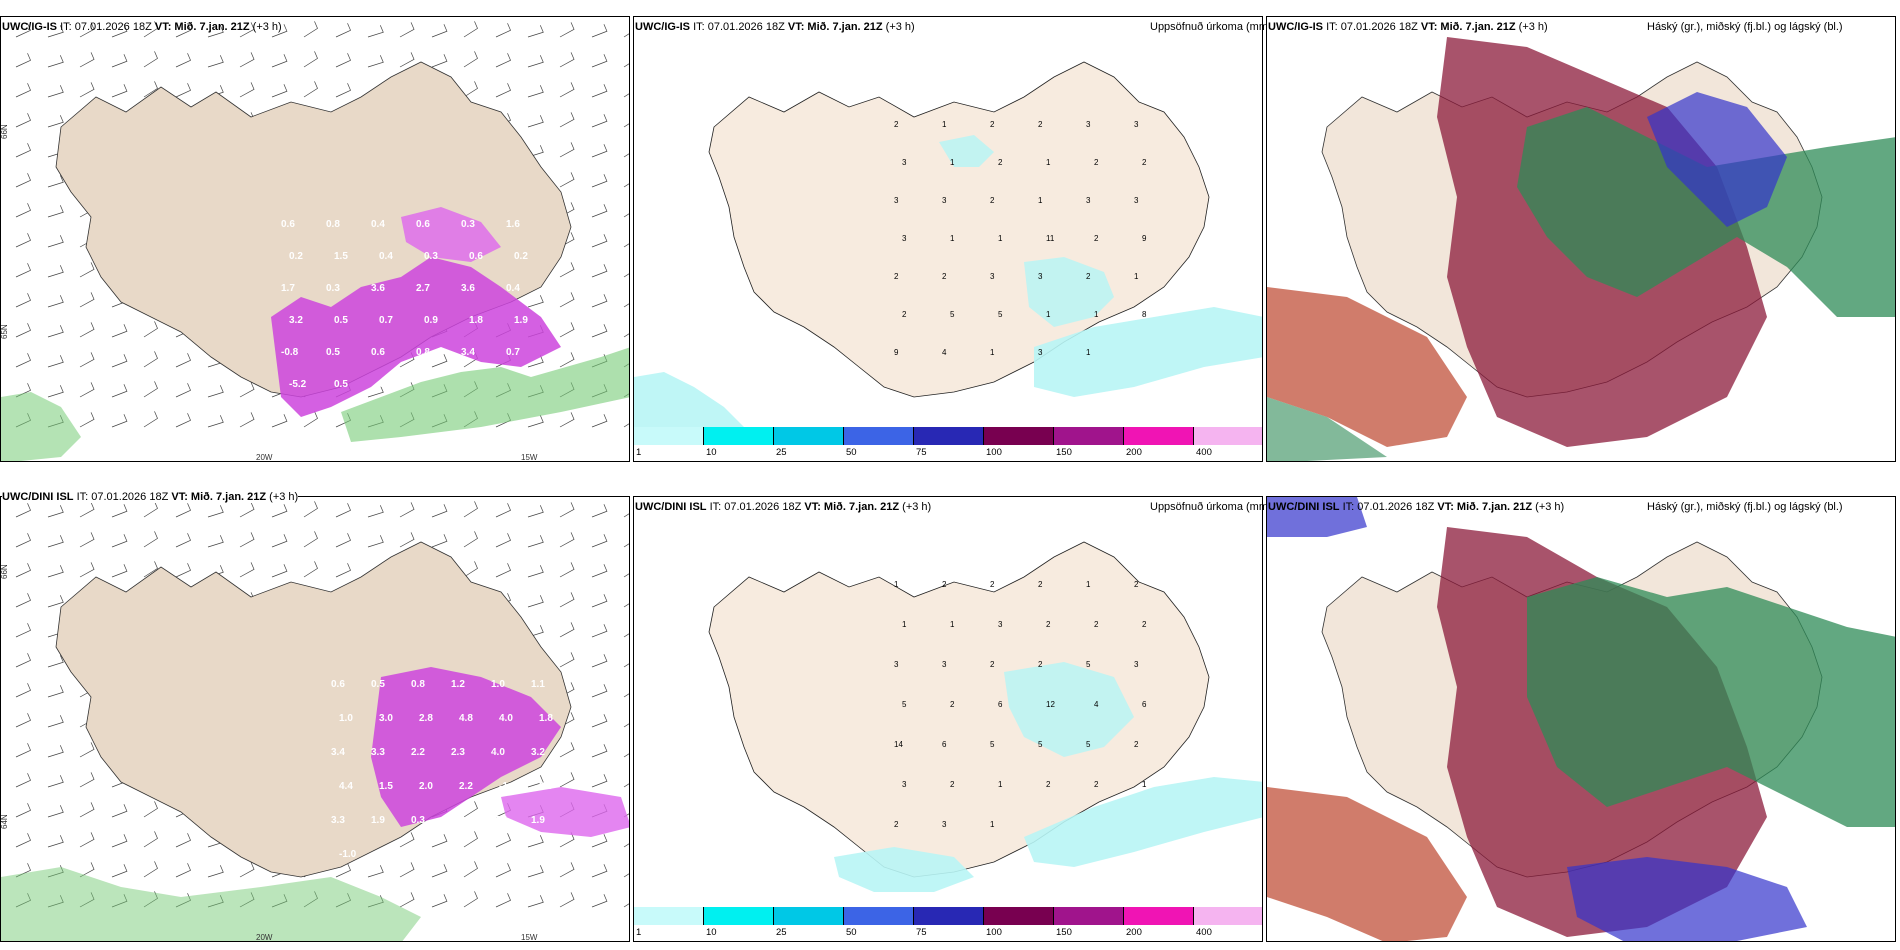 The width and height of the screenshot is (1900, 950). I want to click on light-precip-north, so click(966, 151).